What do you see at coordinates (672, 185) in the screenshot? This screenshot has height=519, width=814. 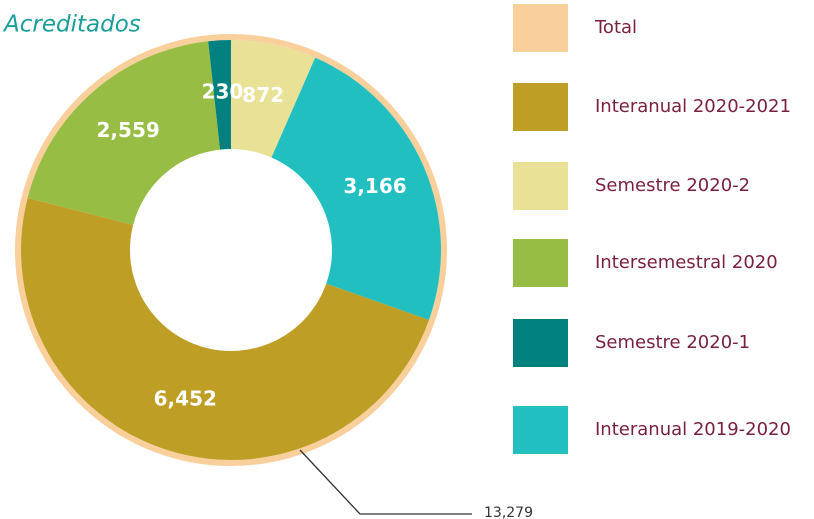 I see `legend-label: Semestre 2020-2` at bounding box center [672, 185].